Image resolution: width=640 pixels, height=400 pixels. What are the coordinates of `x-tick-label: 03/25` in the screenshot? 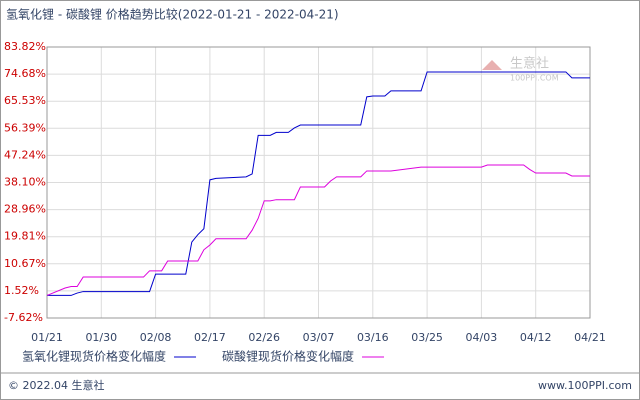 It's located at (427, 337).